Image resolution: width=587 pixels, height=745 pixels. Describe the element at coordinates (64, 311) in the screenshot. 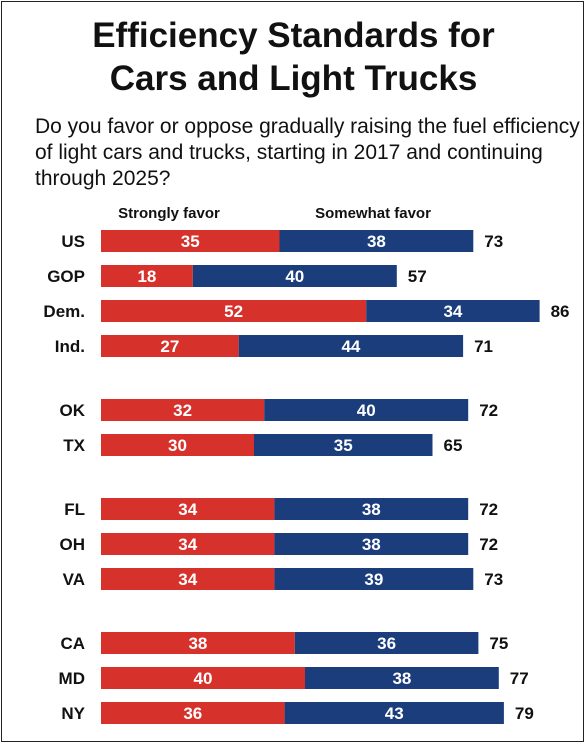

I see `row-label-dem: Dem.` at that location.